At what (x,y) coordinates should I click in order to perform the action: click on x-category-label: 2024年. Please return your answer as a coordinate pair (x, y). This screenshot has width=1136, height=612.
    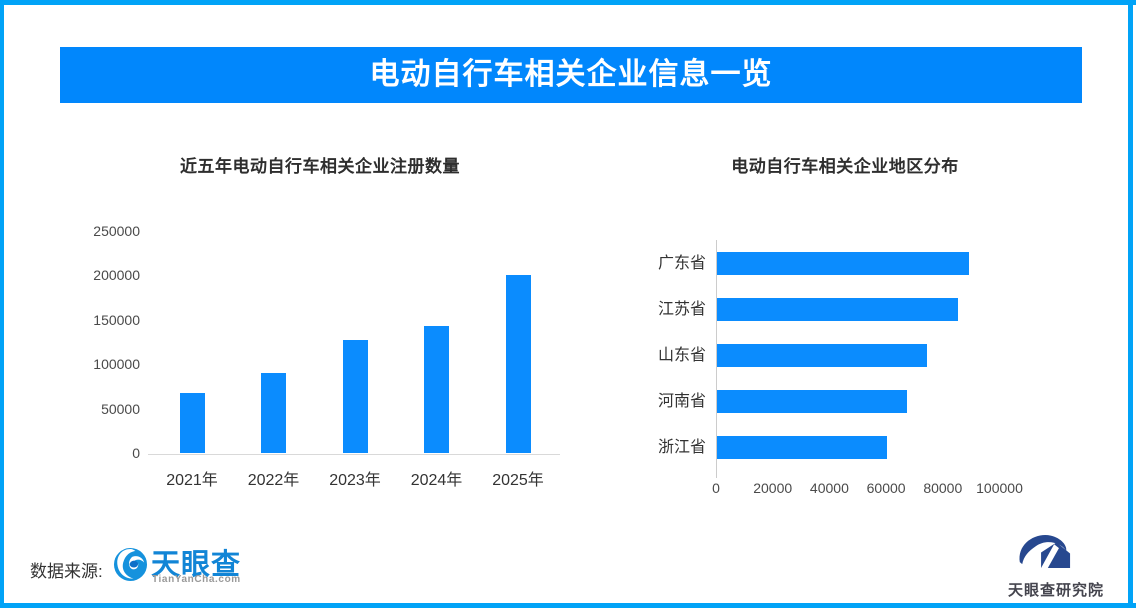
    Looking at the image, I should click on (436, 480).